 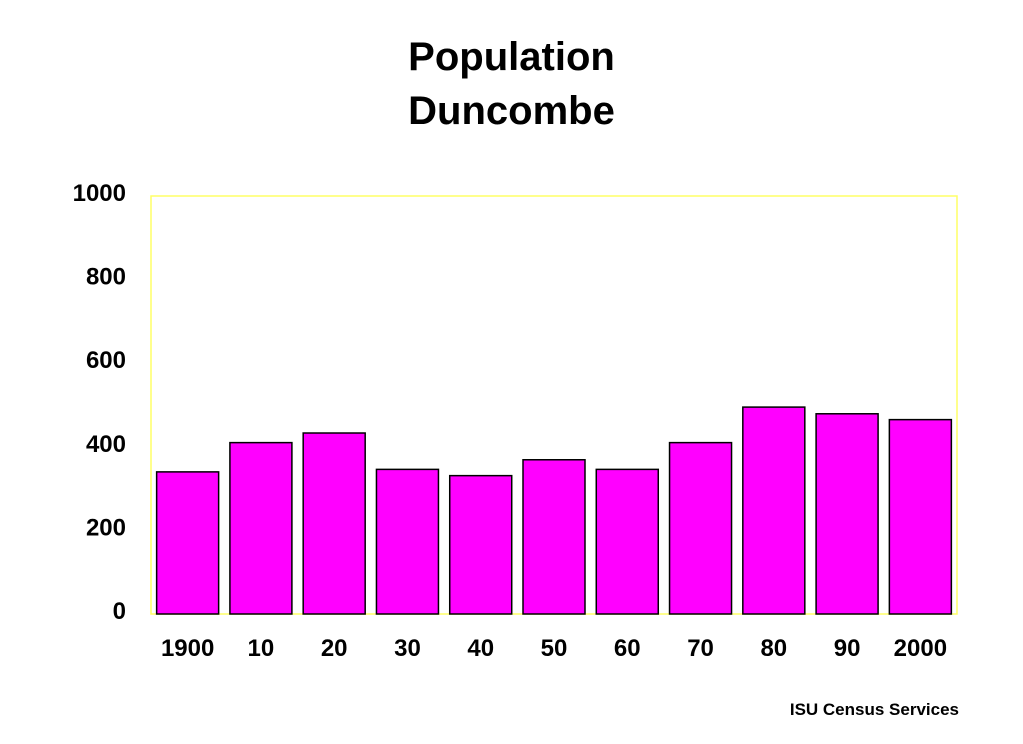 What do you see at coordinates (511, 84) in the screenshot?
I see `chart-title-block: Population Duncombe` at bounding box center [511, 84].